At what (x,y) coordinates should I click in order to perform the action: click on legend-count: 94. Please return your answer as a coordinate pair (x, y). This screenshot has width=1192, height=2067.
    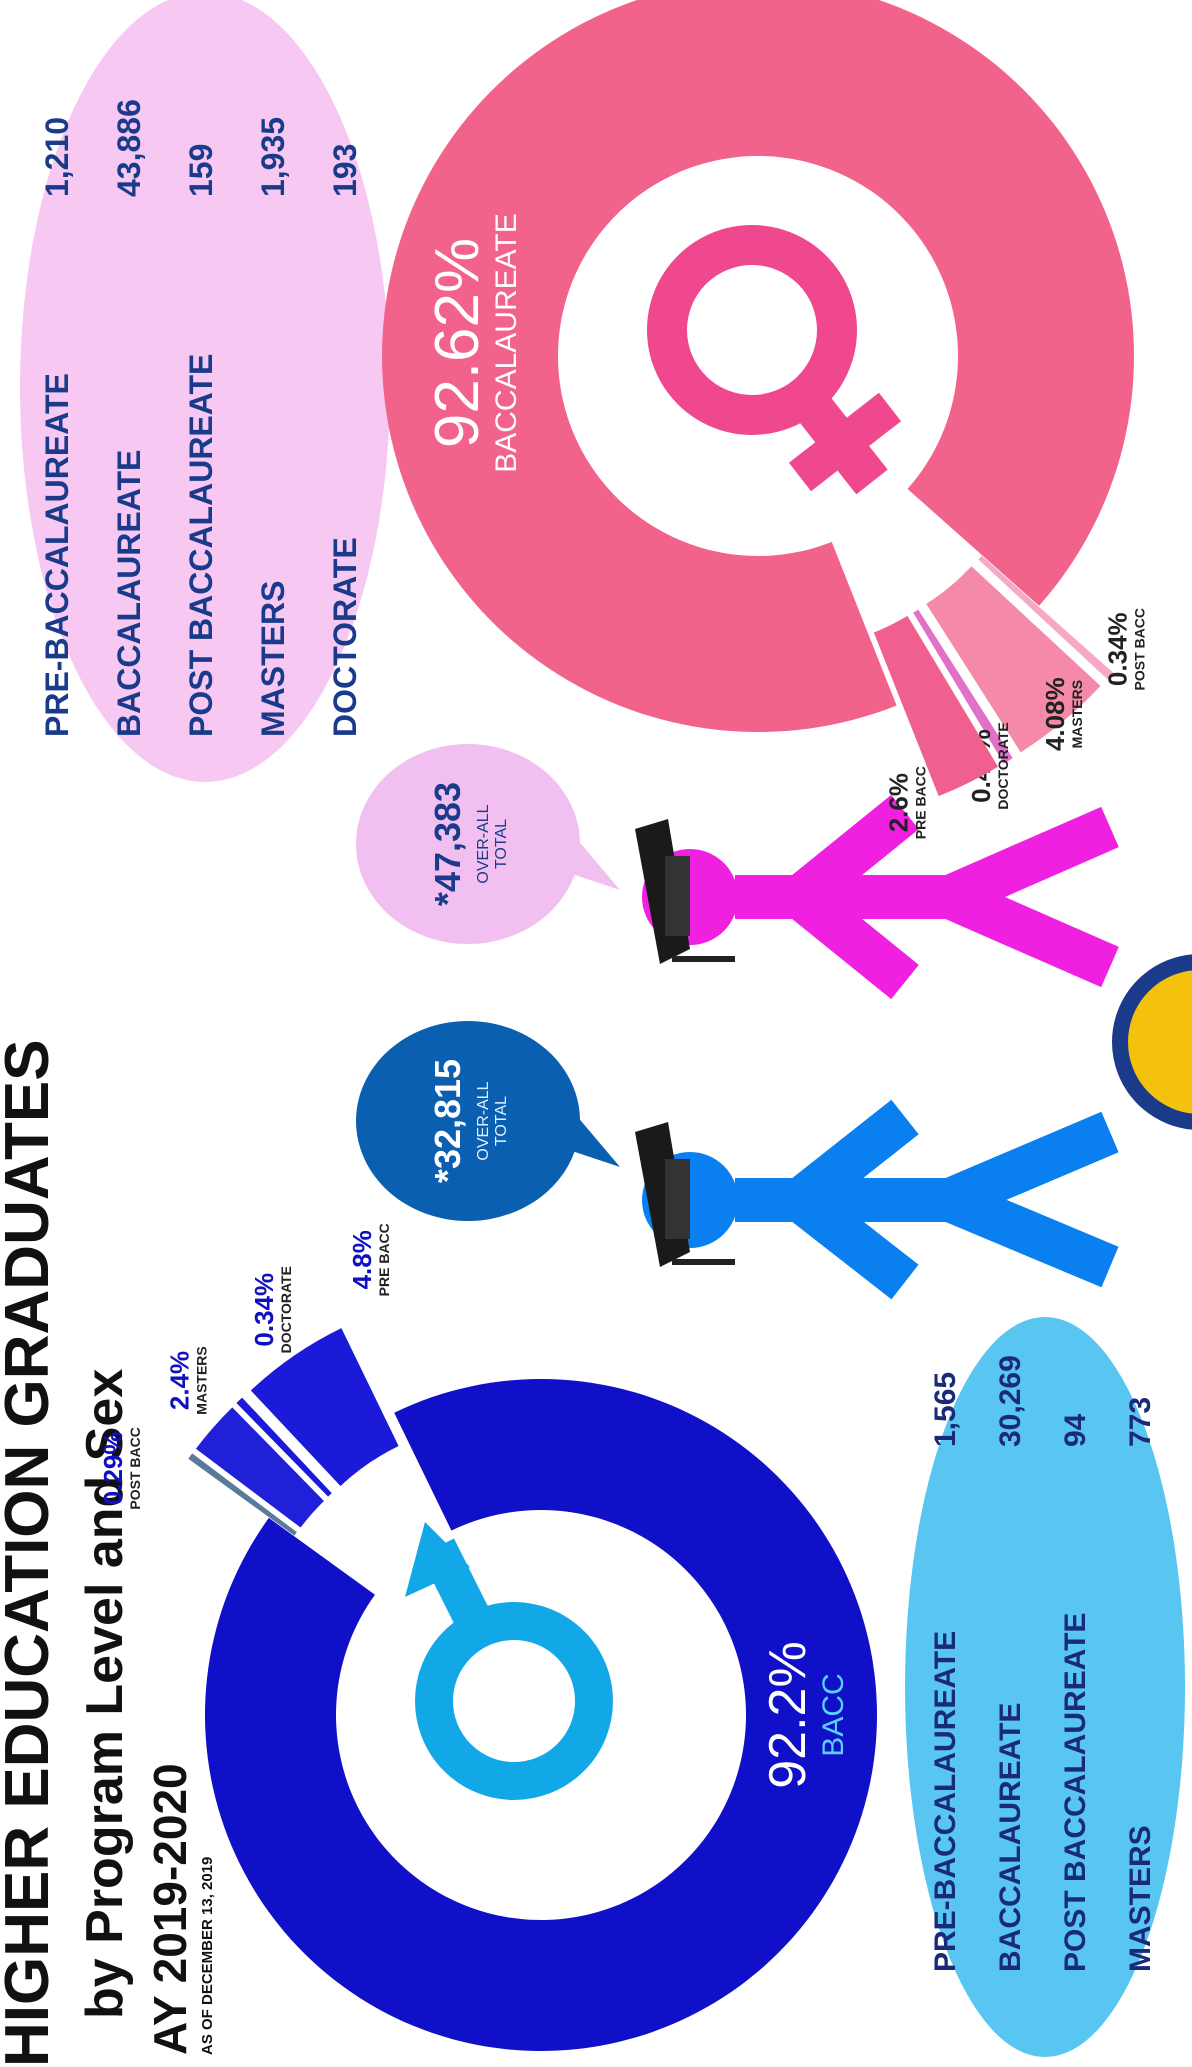
    Looking at the image, I should click on (1075, 1430).